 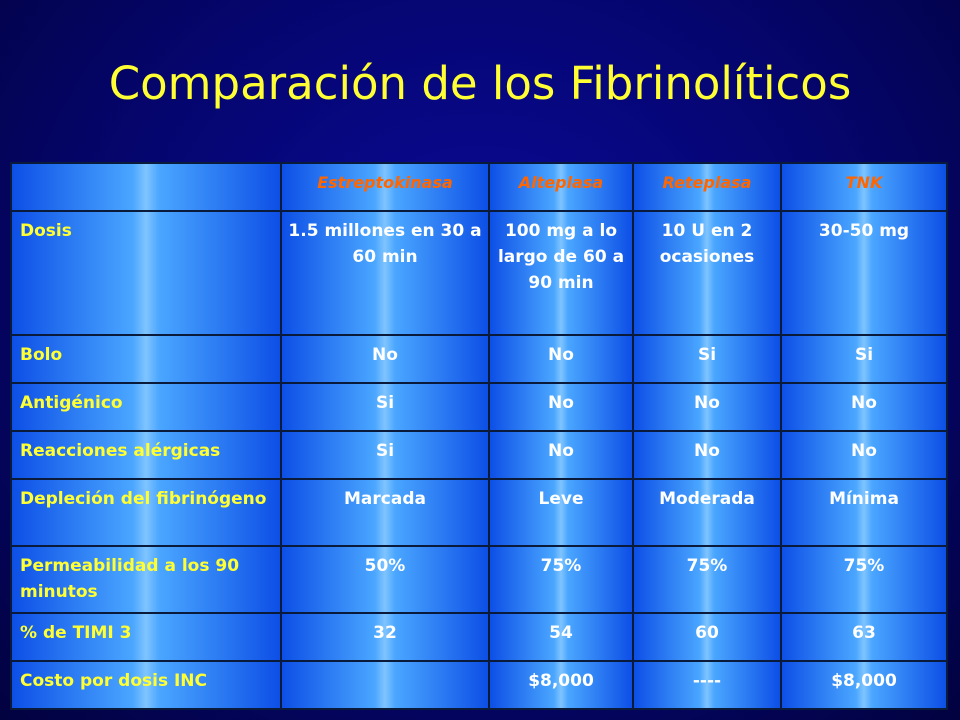 I want to click on cell-costo-tnk: $8,000, so click(x=864, y=685).